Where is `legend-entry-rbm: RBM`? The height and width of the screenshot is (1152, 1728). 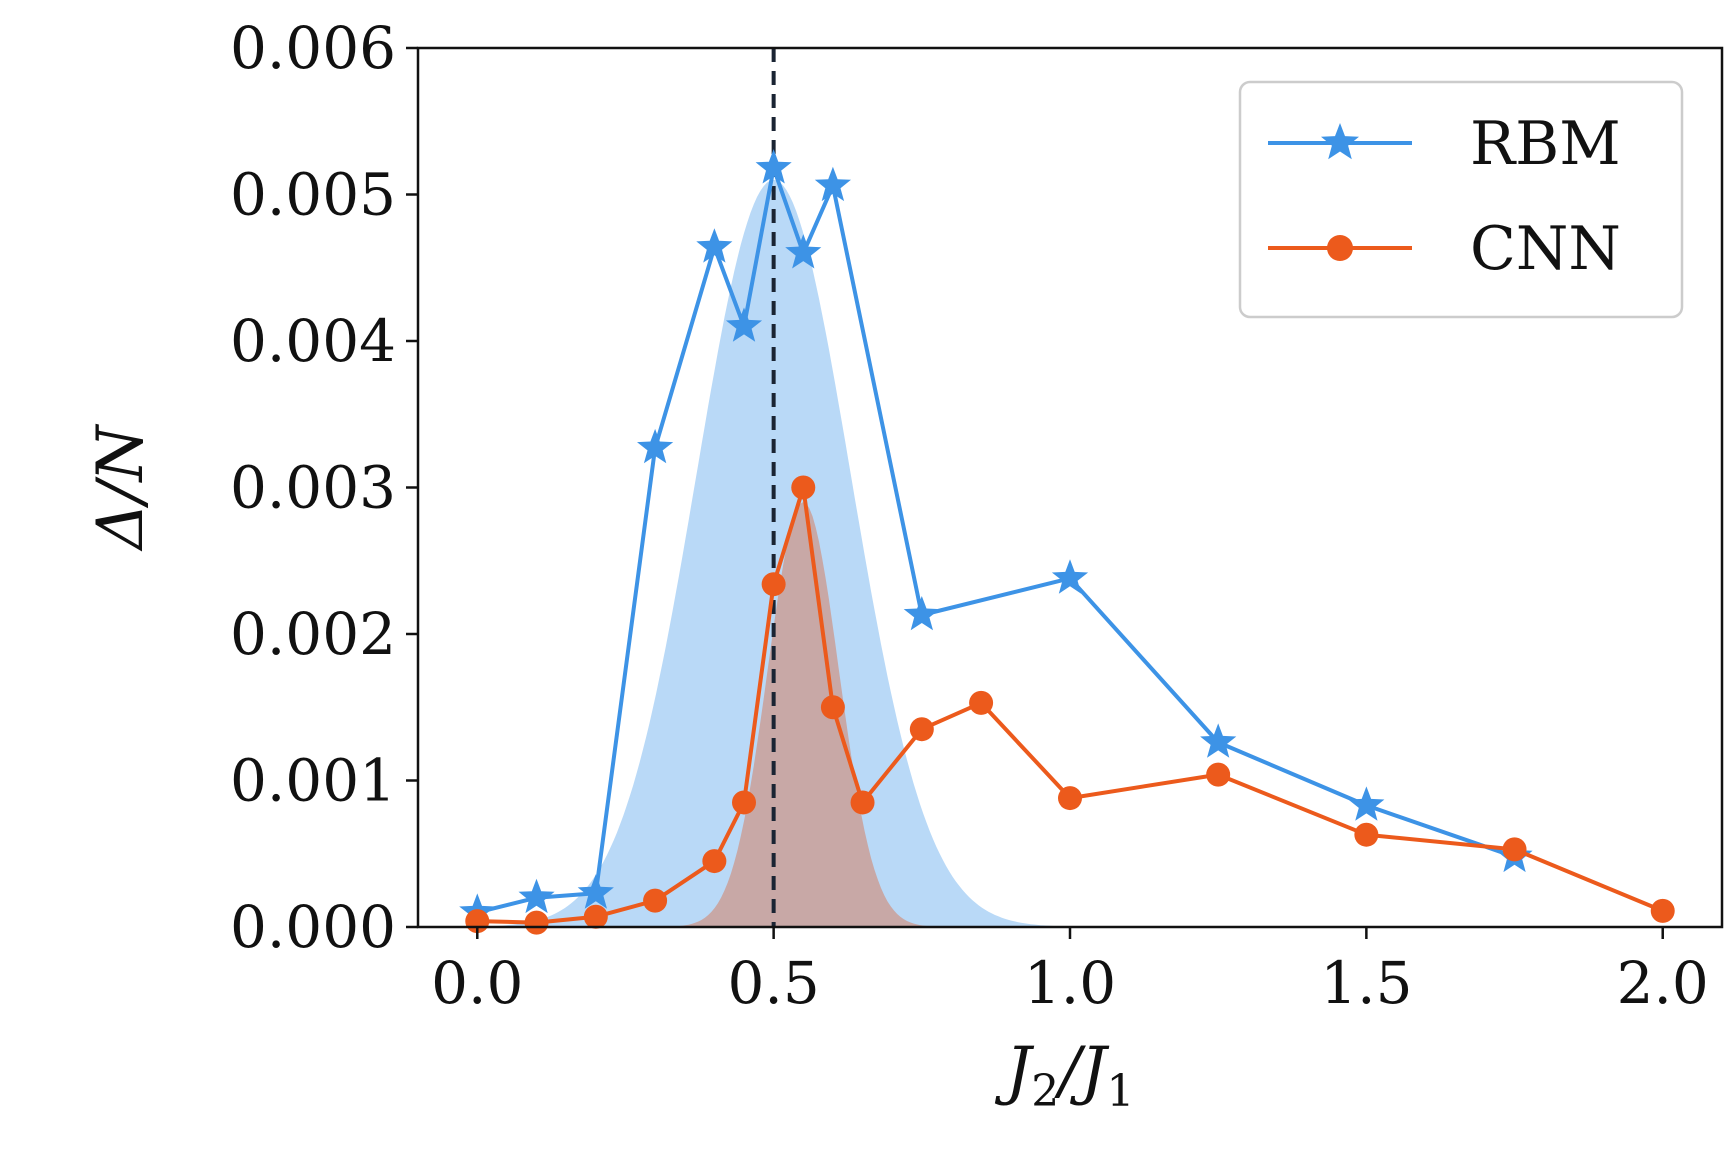
legend-entry-rbm: RBM is located at coordinates (1444, 144).